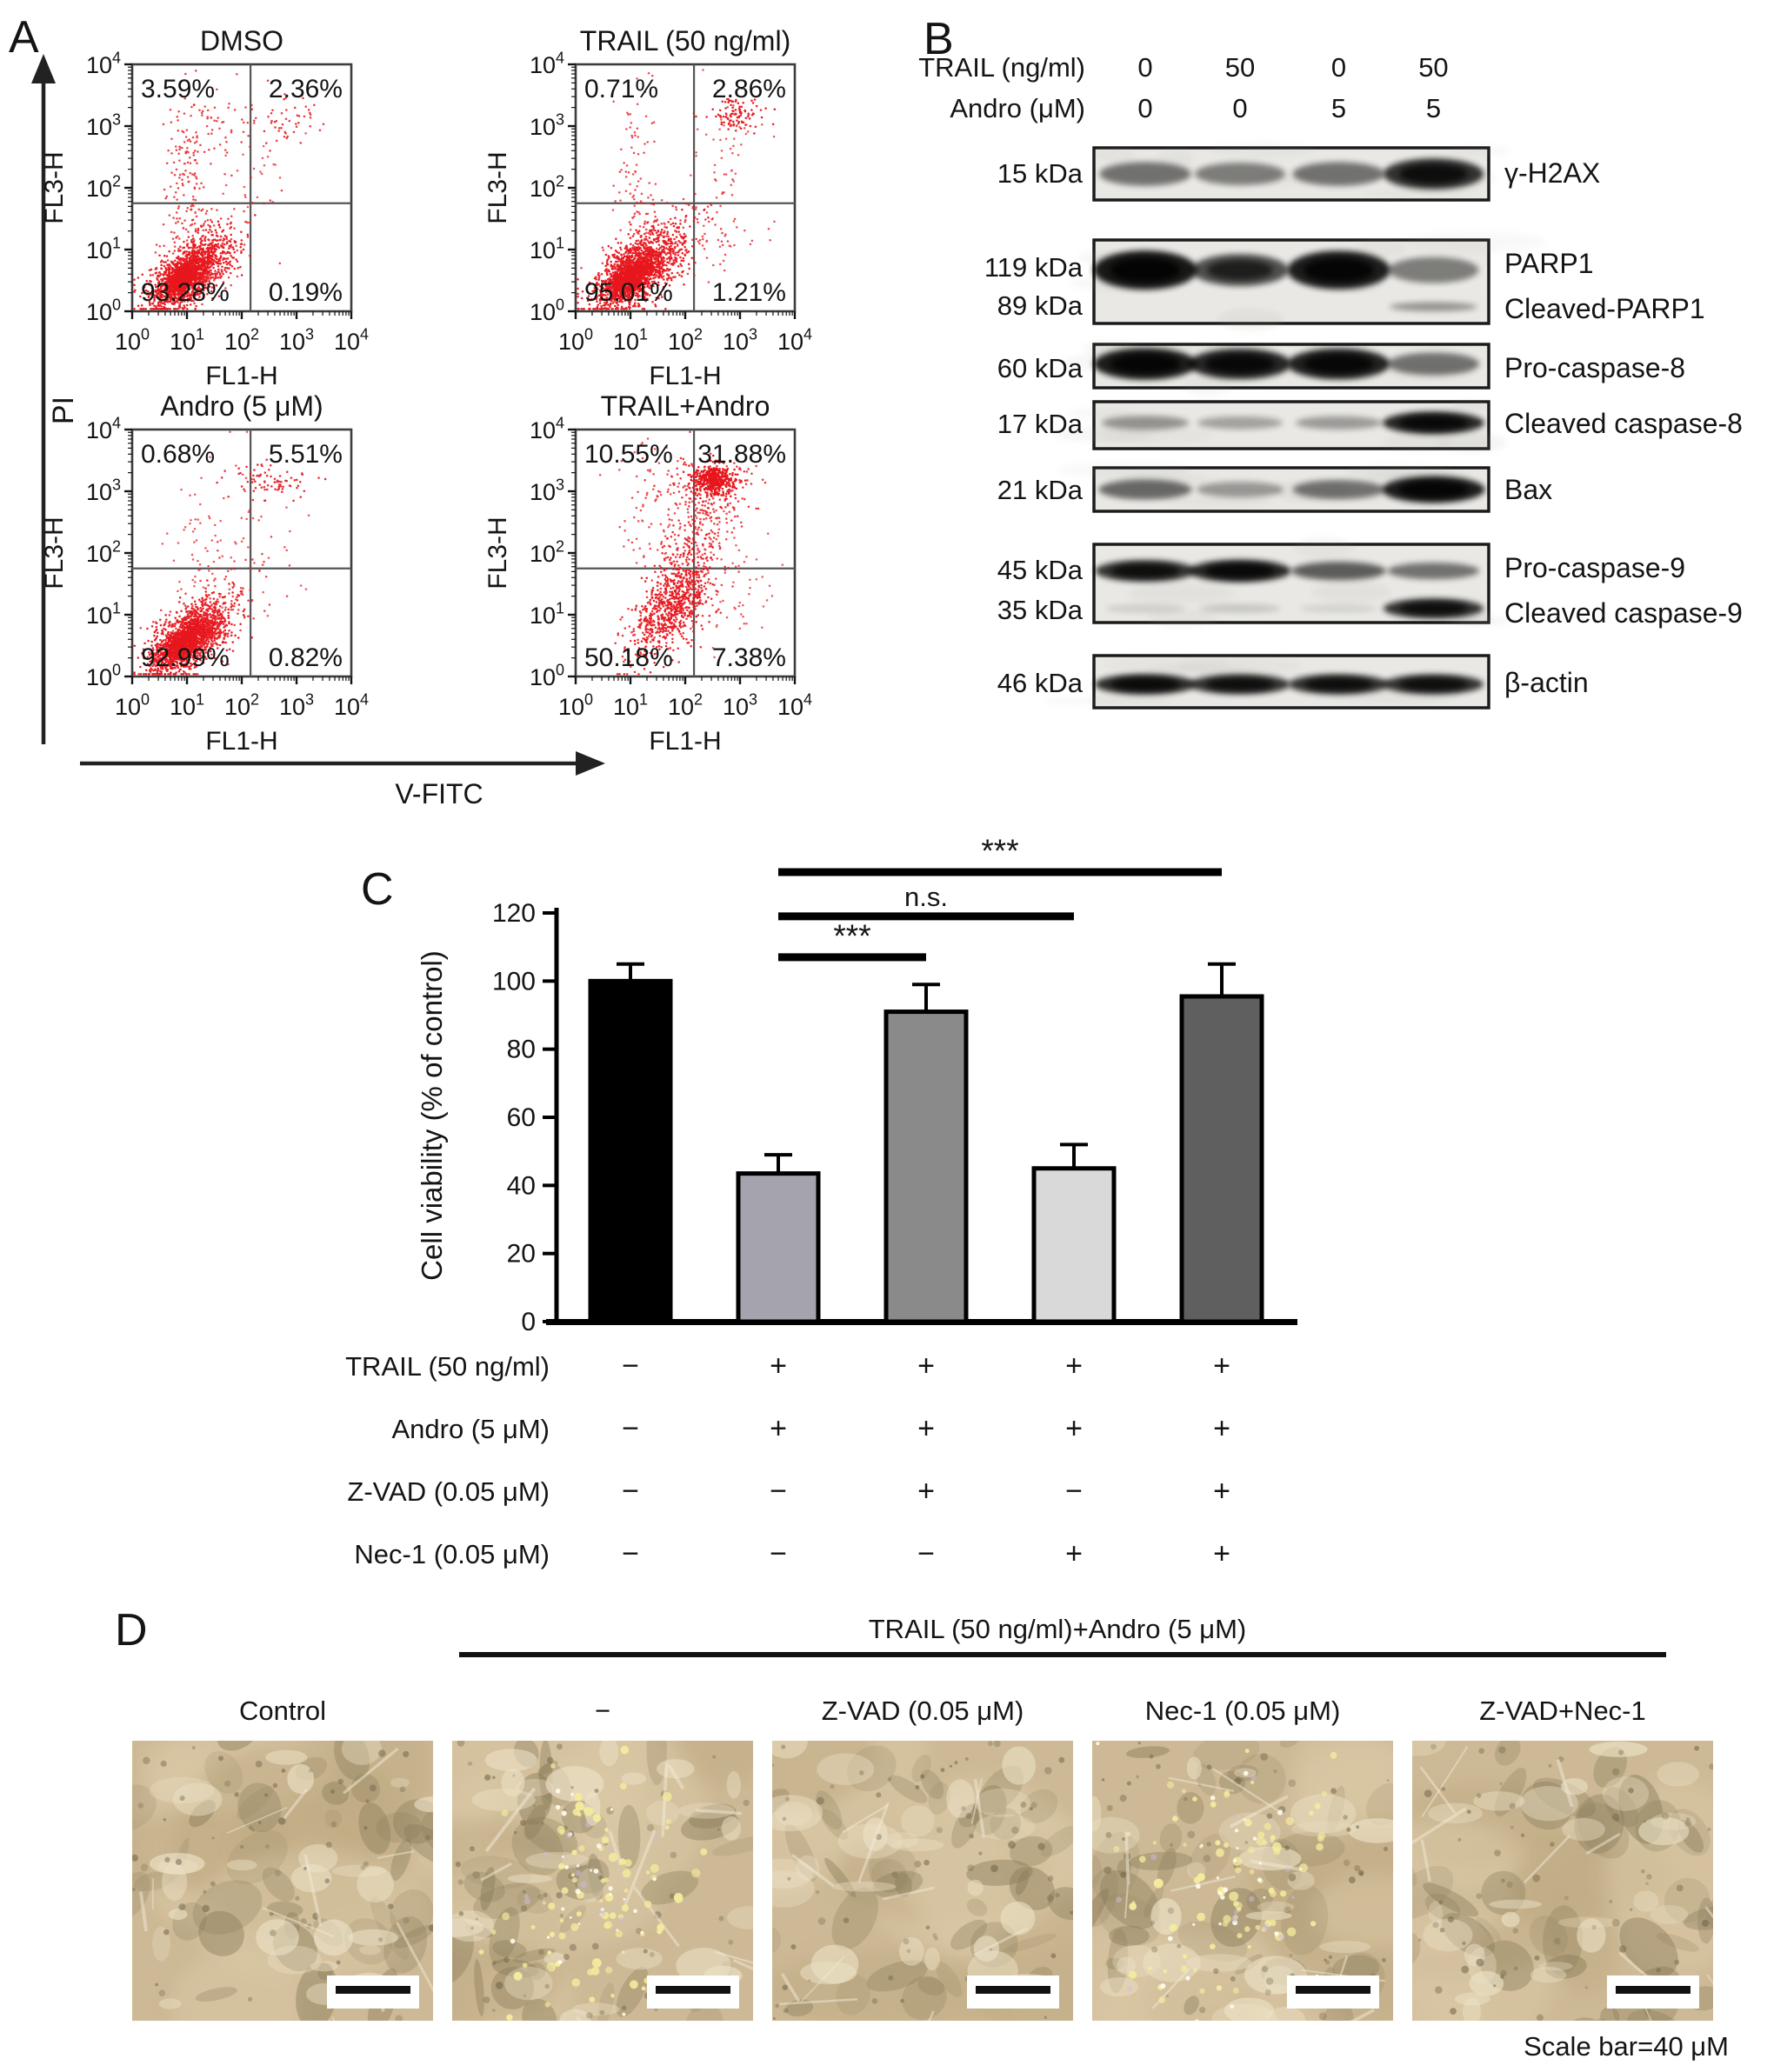 The height and width of the screenshot is (2072, 1767). What do you see at coordinates (1001, 67) in the screenshot?
I see `blot-condition-label: TRAIL (ng/ml)` at bounding box center [1001, 67].